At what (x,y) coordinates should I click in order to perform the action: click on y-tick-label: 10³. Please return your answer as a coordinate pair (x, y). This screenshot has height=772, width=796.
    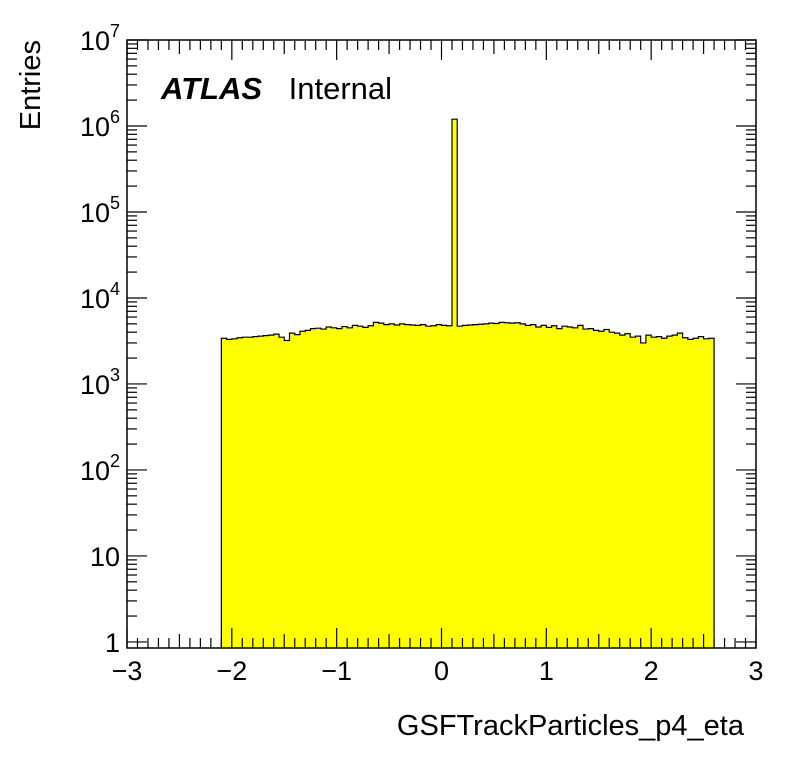
    Looking at the image, I should click on (100, 382).